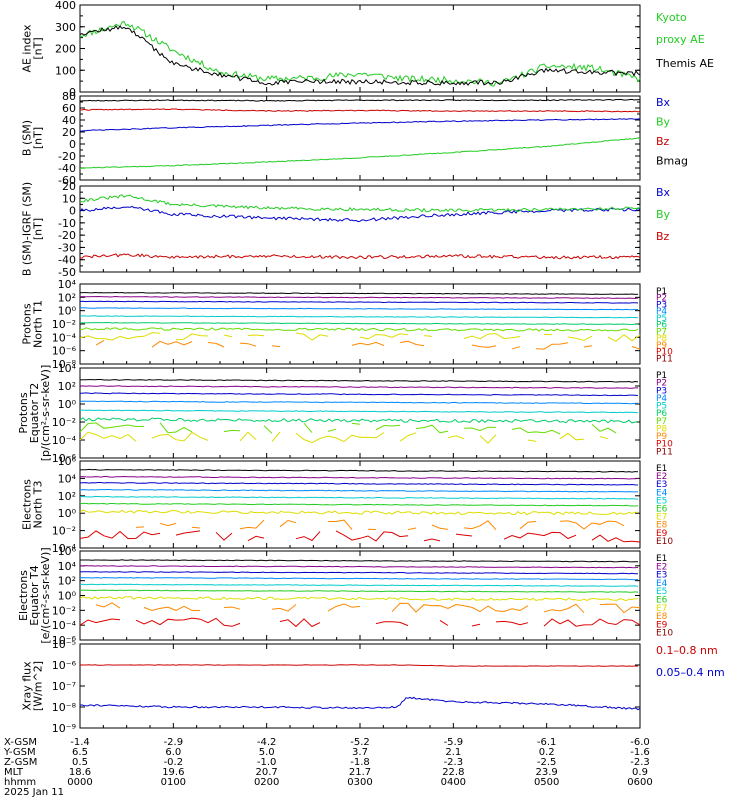  Describe the element at coordinates (360, 752) in the screenshot. I see `ephemeris-value: 3.7` at that location.